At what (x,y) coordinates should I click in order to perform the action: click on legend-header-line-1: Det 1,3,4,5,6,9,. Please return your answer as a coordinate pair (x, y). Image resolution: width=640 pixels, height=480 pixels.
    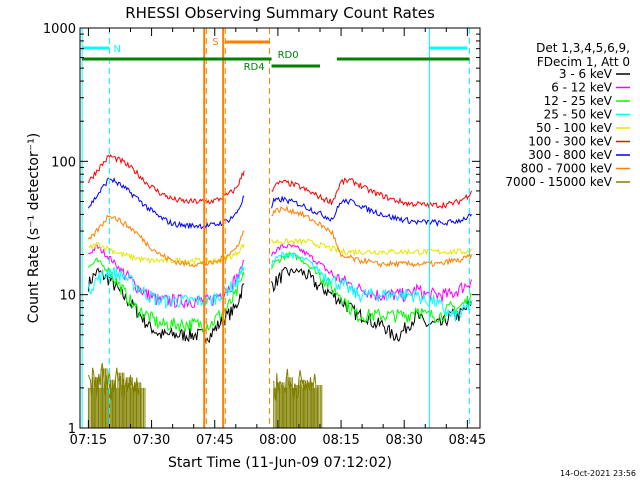
    Looking at the image, I should click on (583, 48).